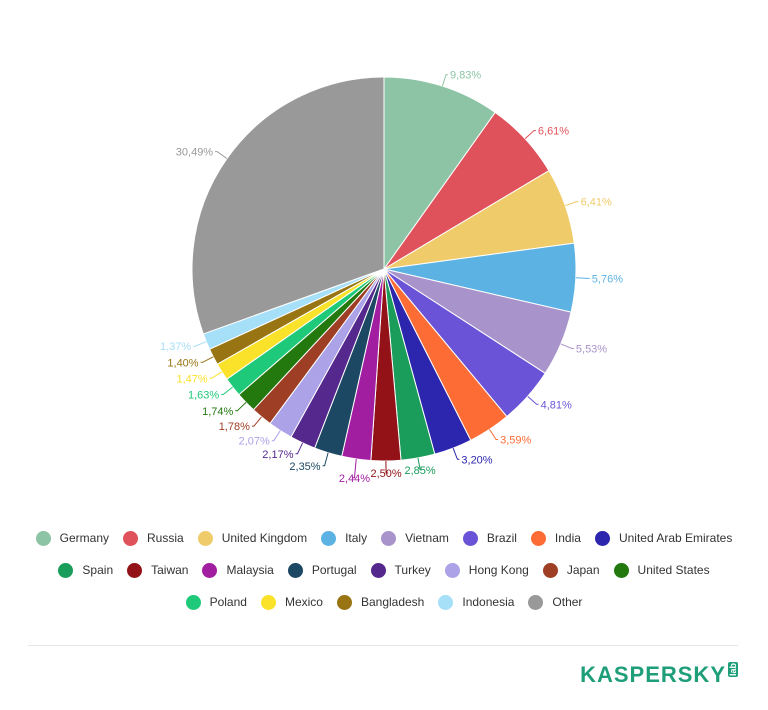  What do you see at coordinates (653, 674) in the screenshot?
I see `brand-name: KASPERSKY` at bounding box center [653, 674].